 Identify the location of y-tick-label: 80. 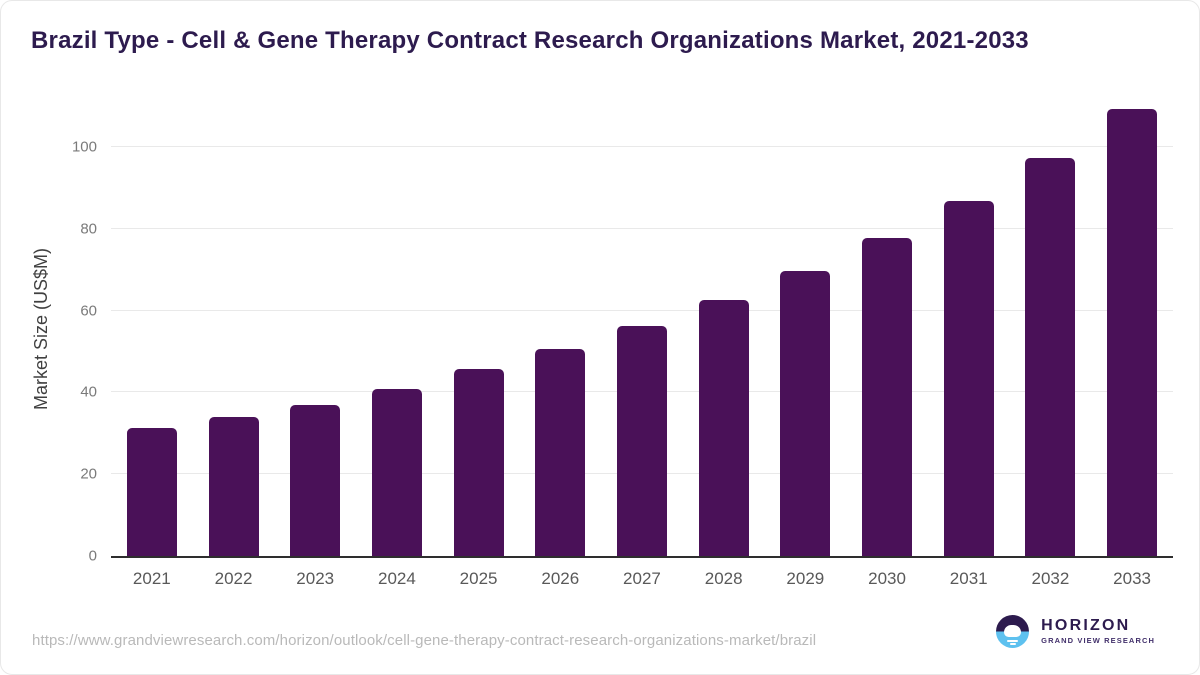
(88, 229).